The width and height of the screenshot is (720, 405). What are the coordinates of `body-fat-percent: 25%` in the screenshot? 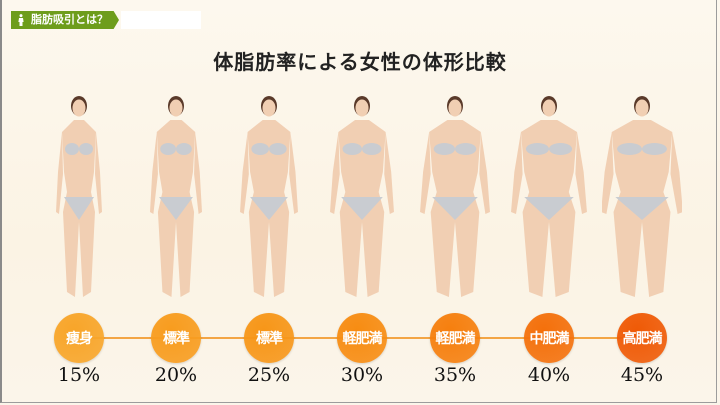 It's located at (269, 375).